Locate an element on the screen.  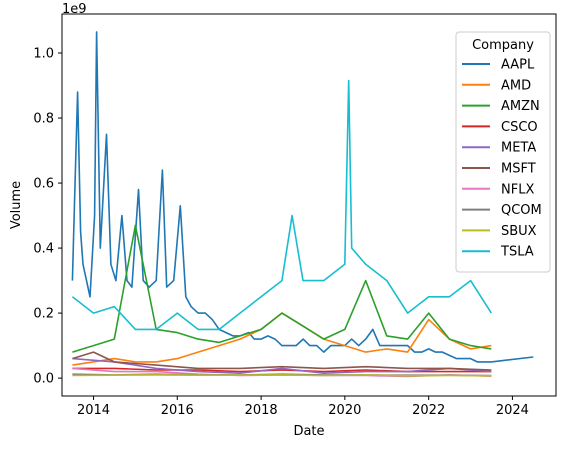
series-line-csco is located at coordinates (282, 370).